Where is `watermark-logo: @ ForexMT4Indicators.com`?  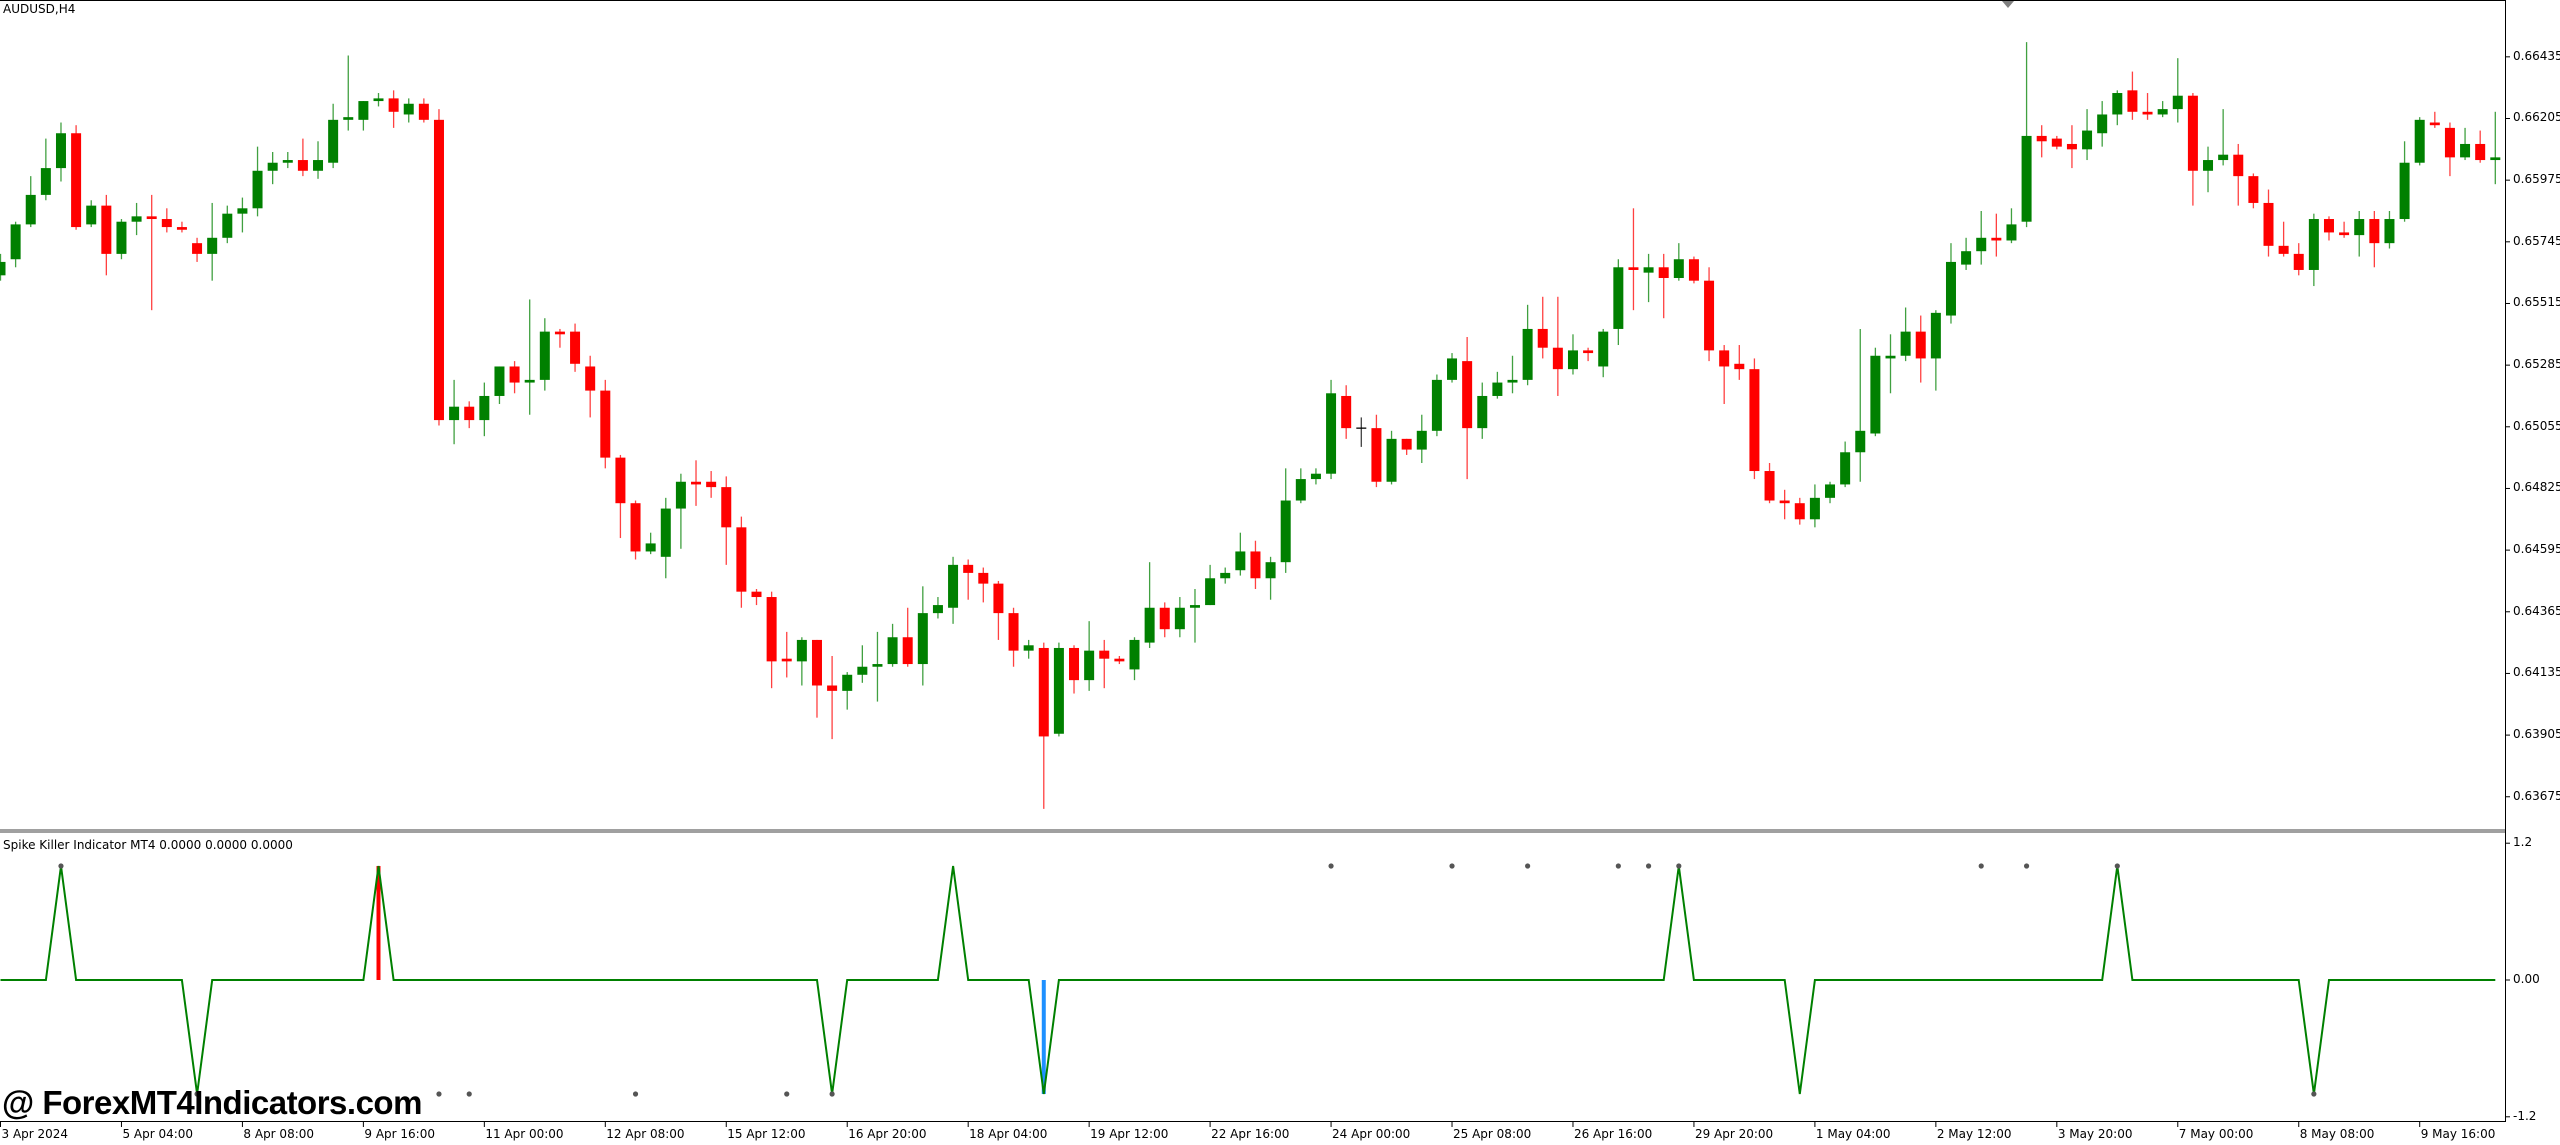 watermark-logo: @ ForexMT4Indicators.com is located at coordinates (212, 1102).